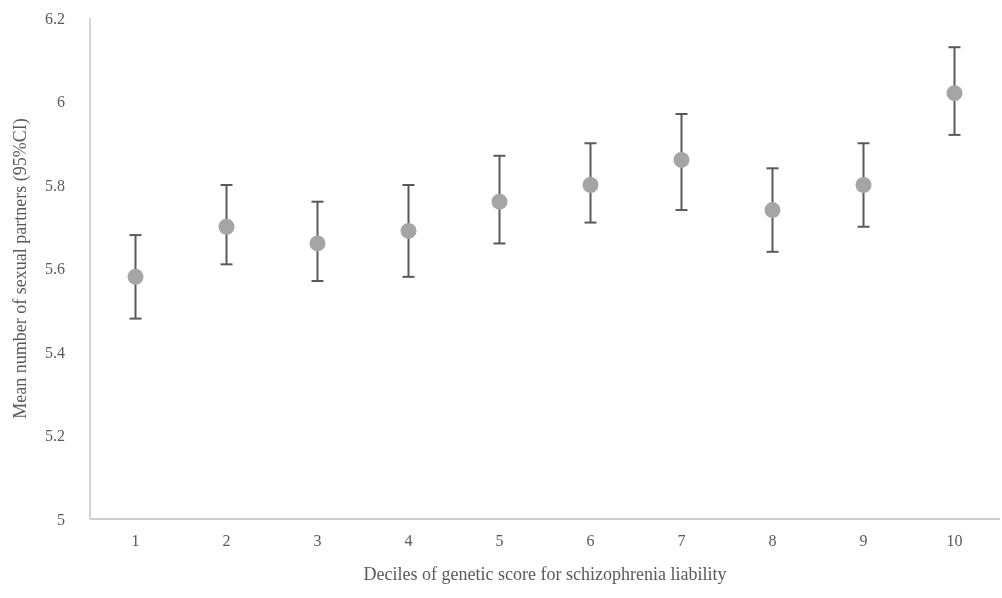 This screenshot has width=1002, height=598. I want to click on x-tick-label: 1, so click(135, 540).